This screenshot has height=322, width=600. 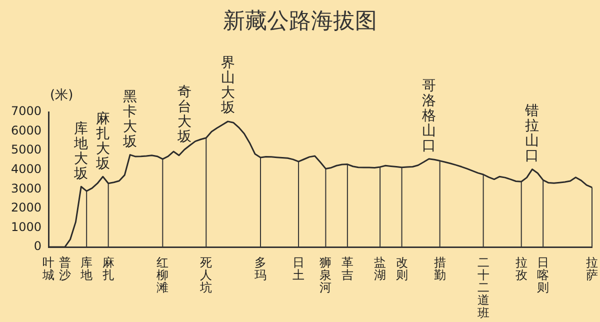 I want to click on x-tick-label: 盐湖, so click(x=380, y=268).